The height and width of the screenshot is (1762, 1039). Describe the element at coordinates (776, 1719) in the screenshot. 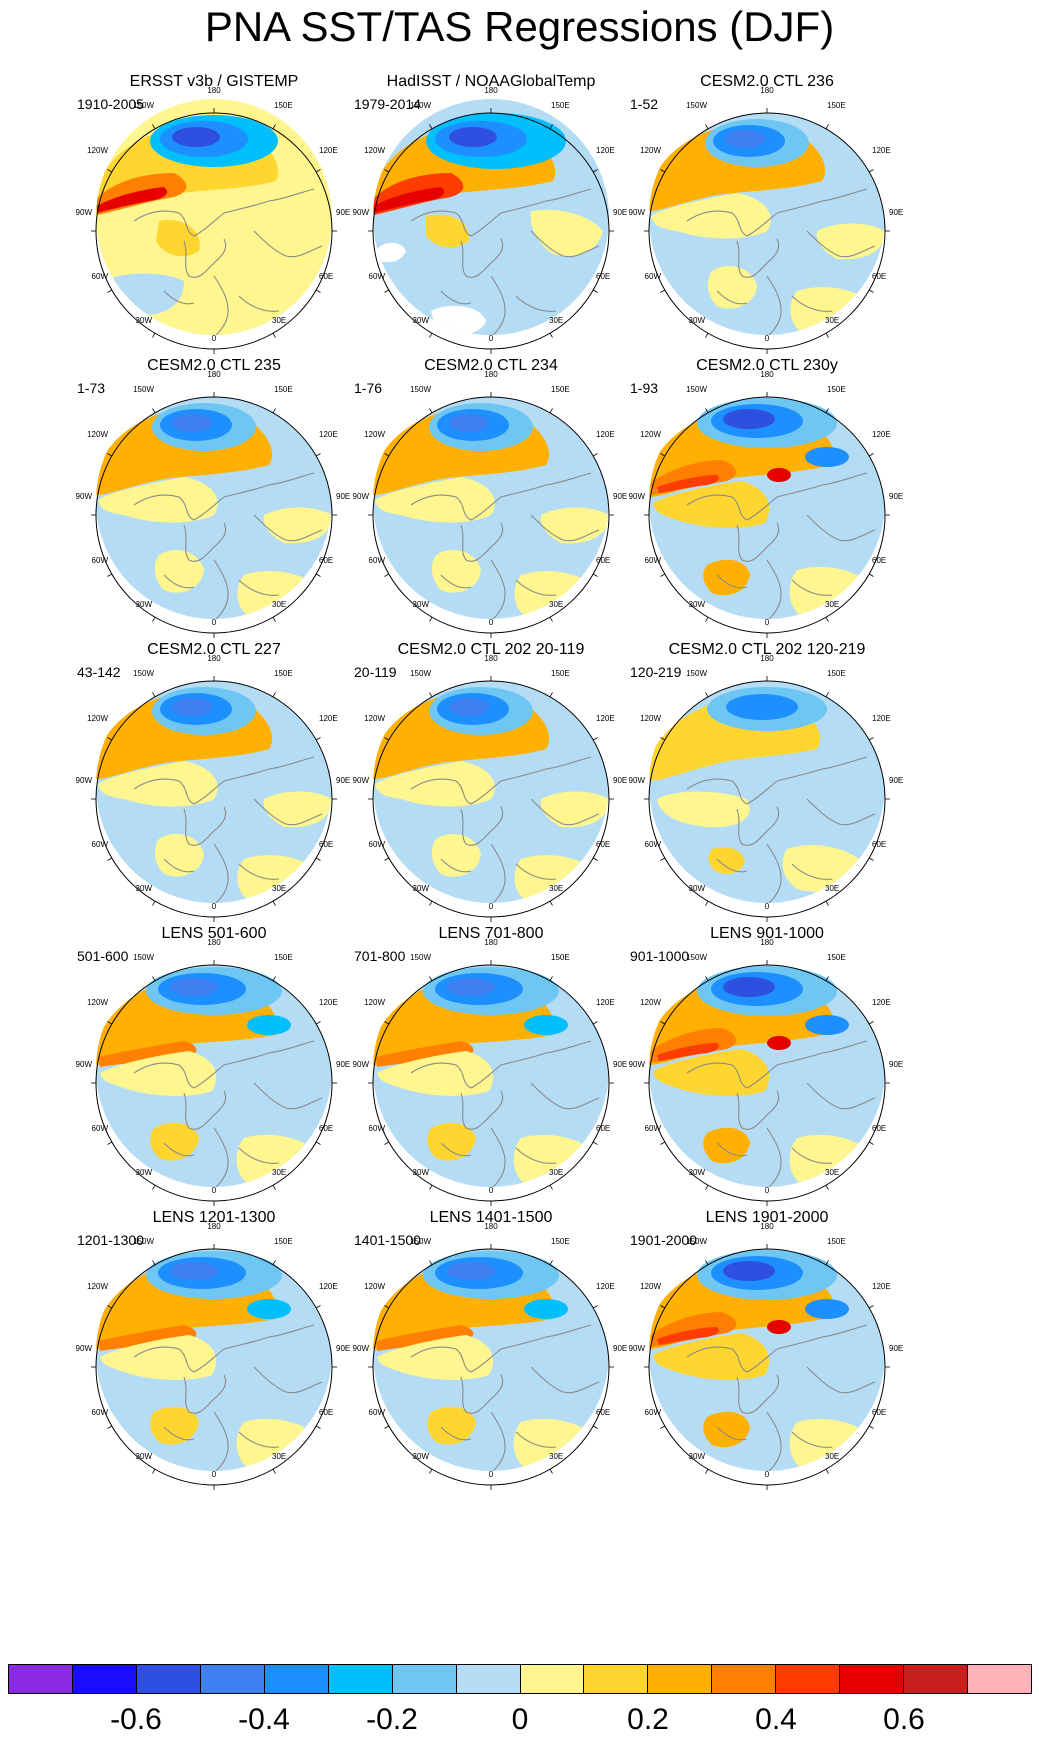

I see `colorbar-tick-label: 0.4` at that location.